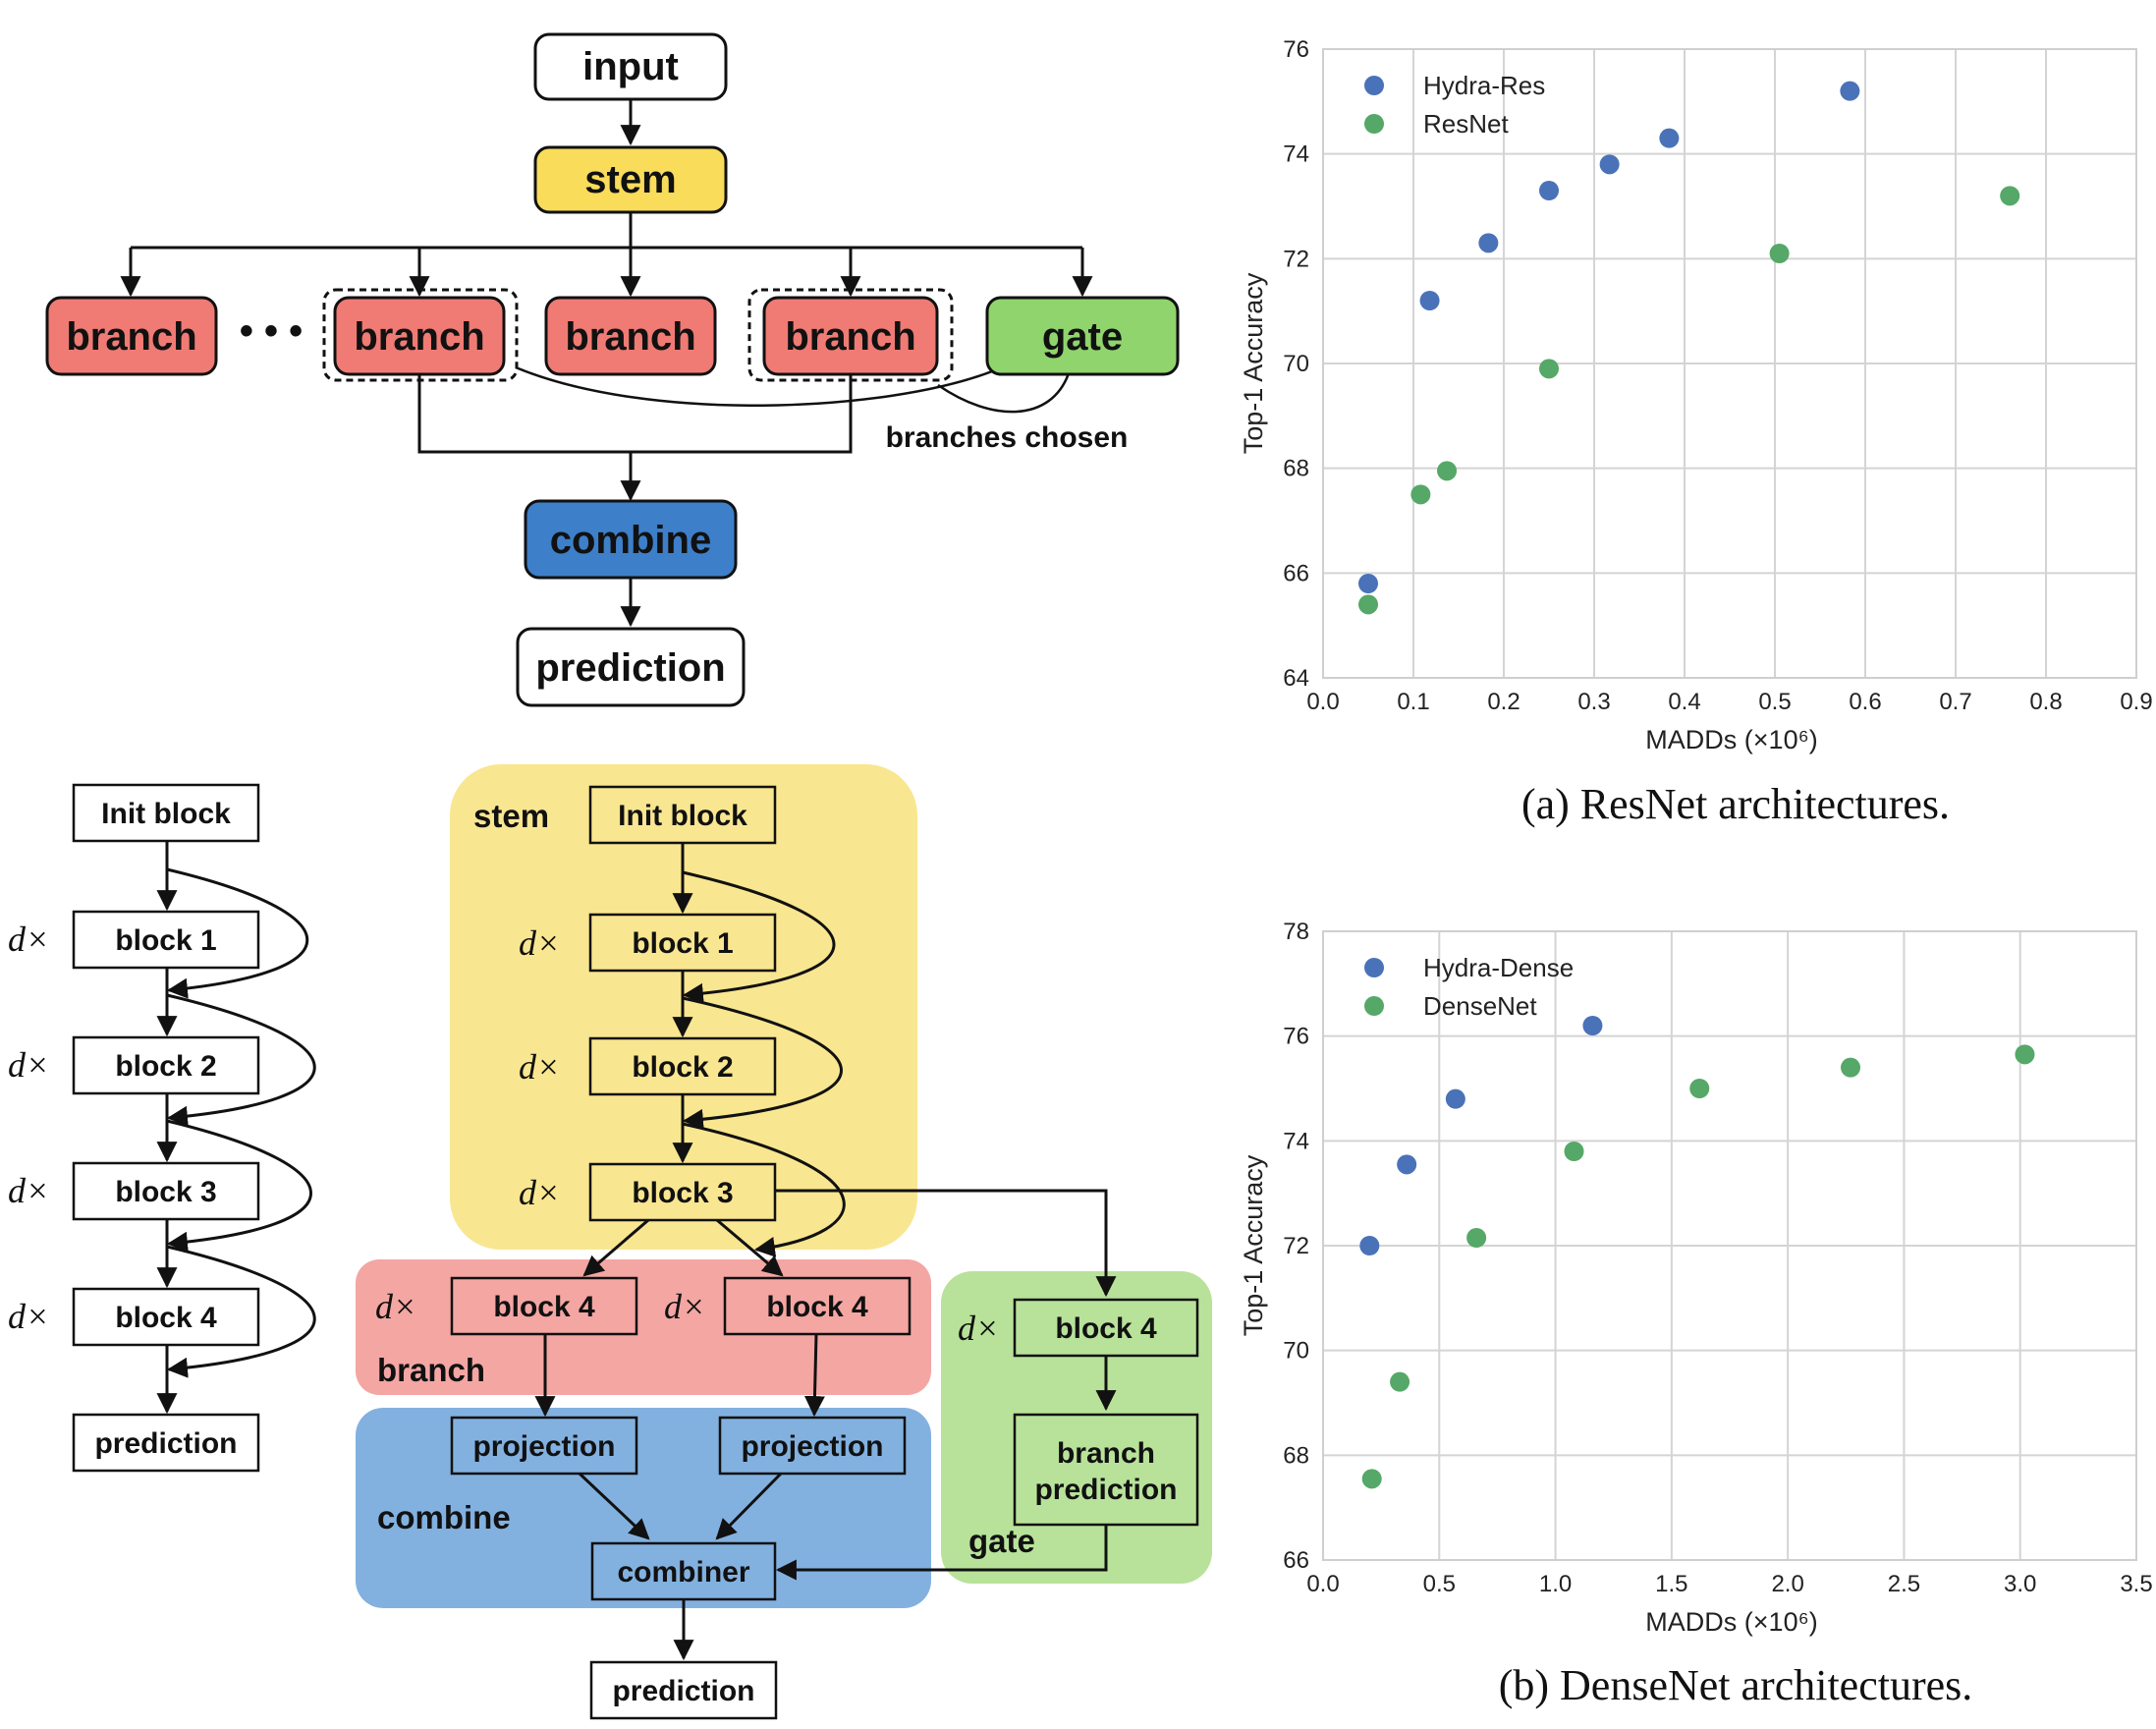 Image resolution: width=2156 pixels, height=1729 pixels. What do you see at coordinates (1480, 1006) in the screenshot?
I see `legend-label: DenseNet` at bounding box center [1480, 1006].